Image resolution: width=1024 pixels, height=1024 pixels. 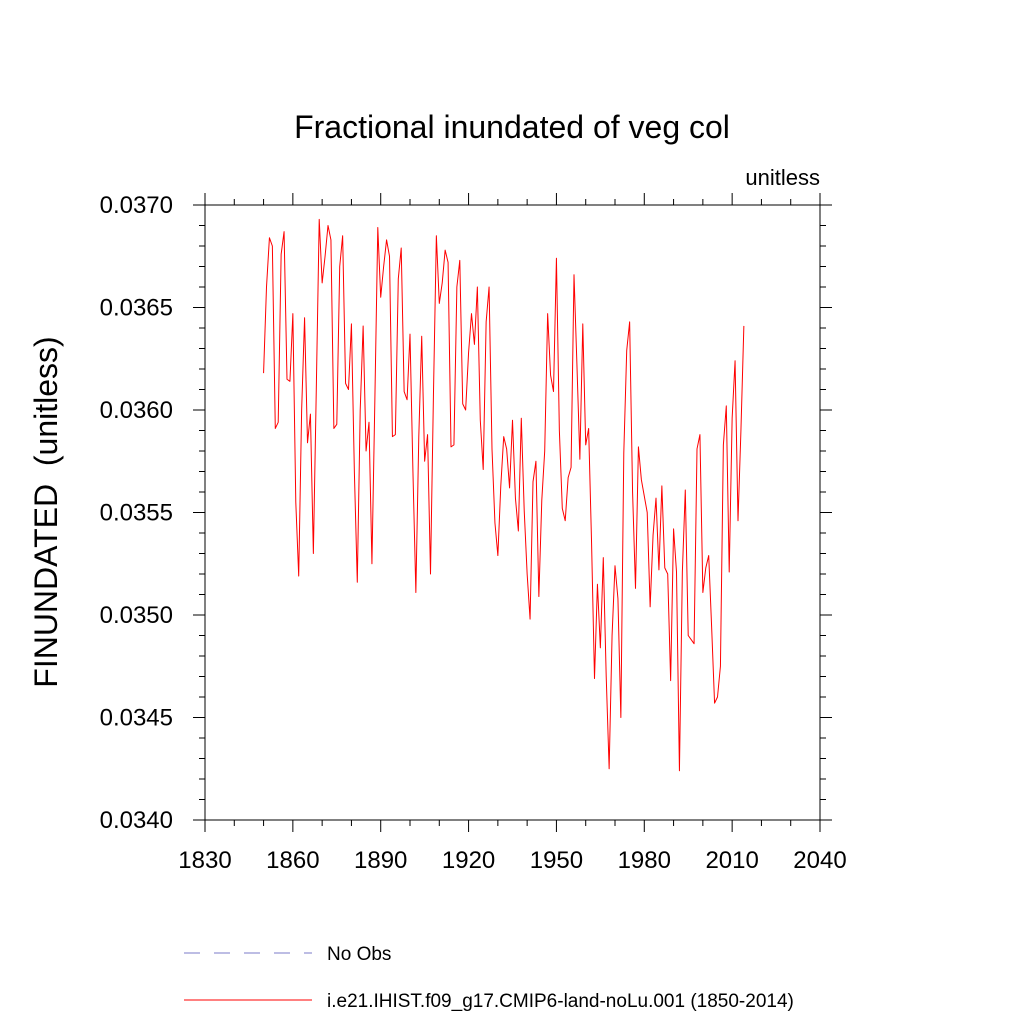 What do you see at coordinates (782, 177) in the screenshot?
I see `units-label: unitless` at bounding box center [782, 177].